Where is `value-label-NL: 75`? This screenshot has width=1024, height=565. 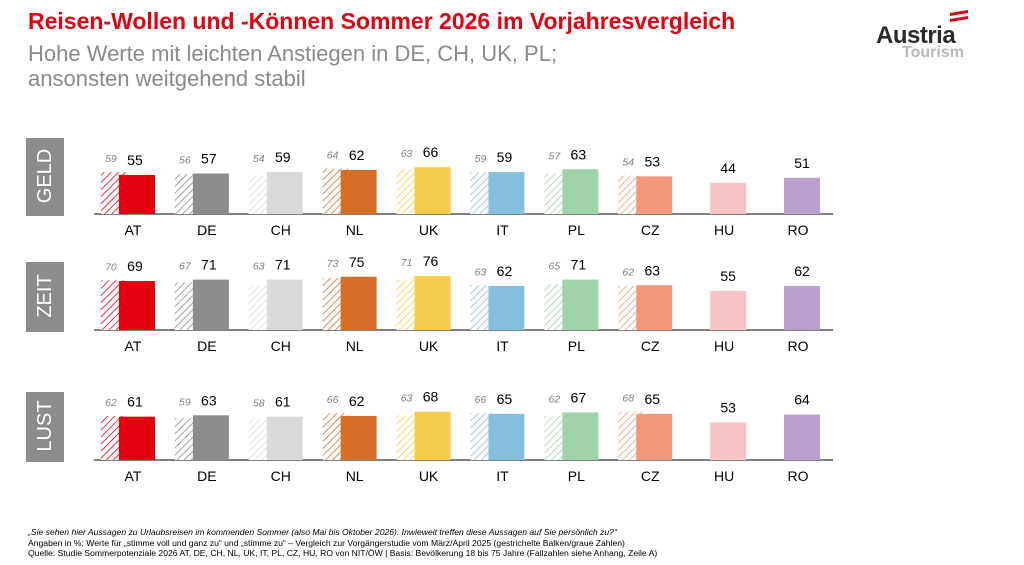
value-label-NL: 75 is located at coordinates (357, 262).